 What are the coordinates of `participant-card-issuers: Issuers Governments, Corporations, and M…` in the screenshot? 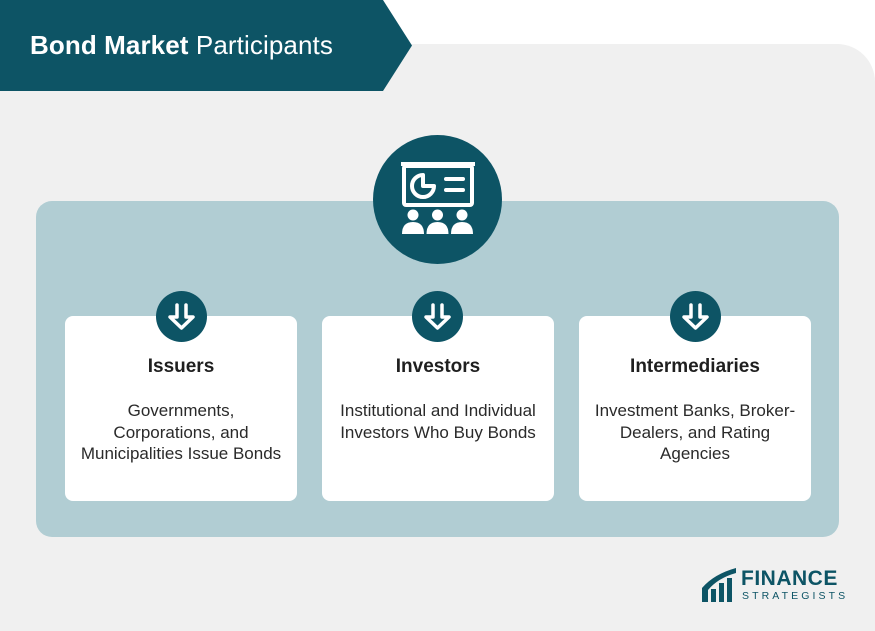 It's located at (181, 408).